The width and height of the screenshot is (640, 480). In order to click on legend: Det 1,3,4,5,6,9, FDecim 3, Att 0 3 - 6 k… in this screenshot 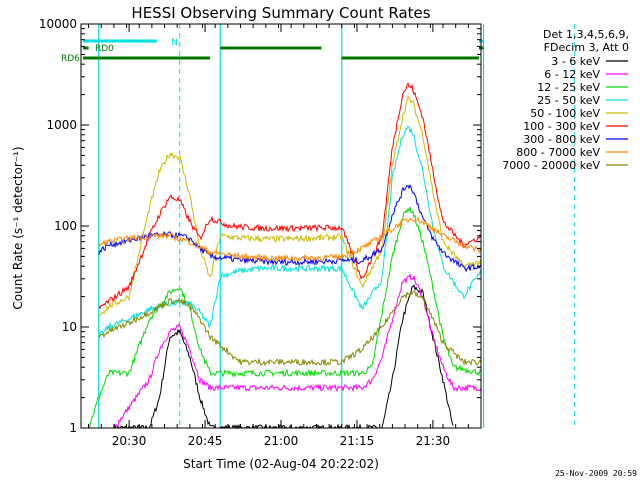, I will do `click(565, 100)`.